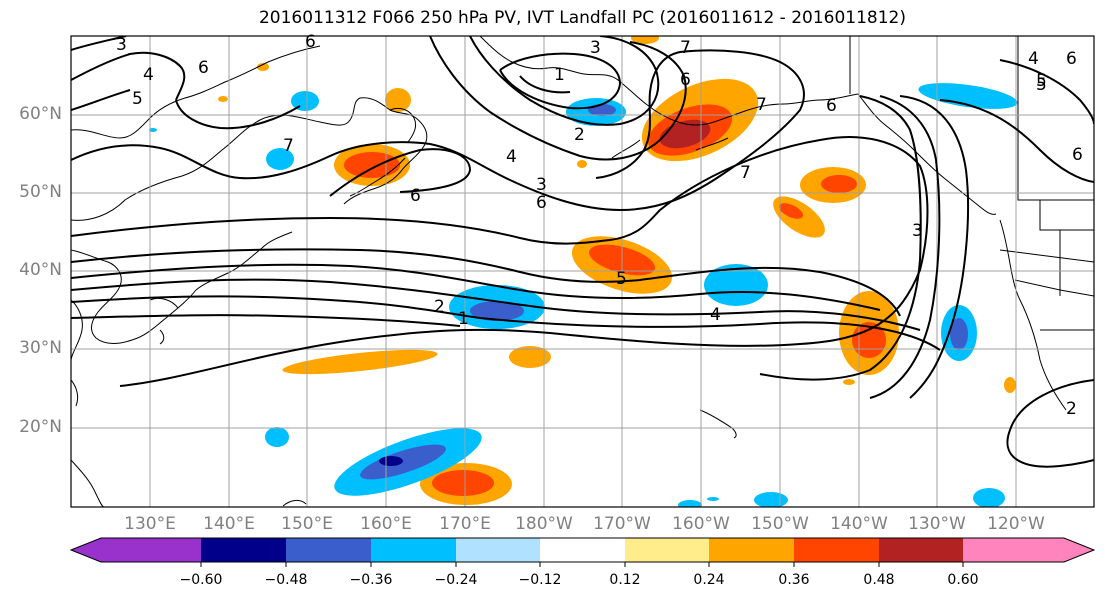  I want to click on colorbar-tick-label: −0.48, so click(286, 580).